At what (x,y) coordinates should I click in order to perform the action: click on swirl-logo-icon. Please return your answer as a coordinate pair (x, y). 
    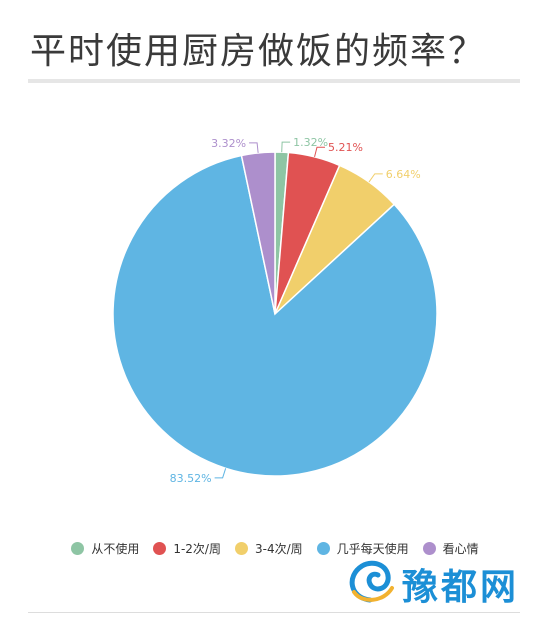
    Looking at the image, I should click on (371, 581).